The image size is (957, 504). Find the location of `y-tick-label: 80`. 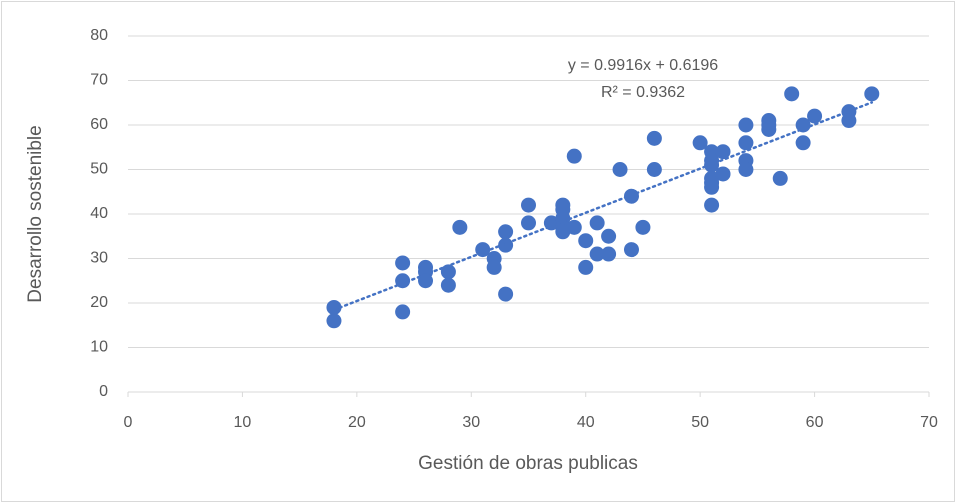

y-tick-label: 80 is located at coordinates (99, 35).